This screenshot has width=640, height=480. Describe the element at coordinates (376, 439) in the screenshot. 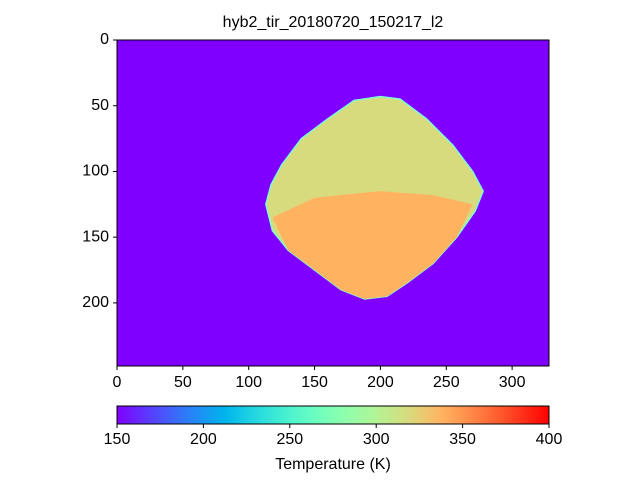

I see `colorbar-tick-label: 300` at that location.